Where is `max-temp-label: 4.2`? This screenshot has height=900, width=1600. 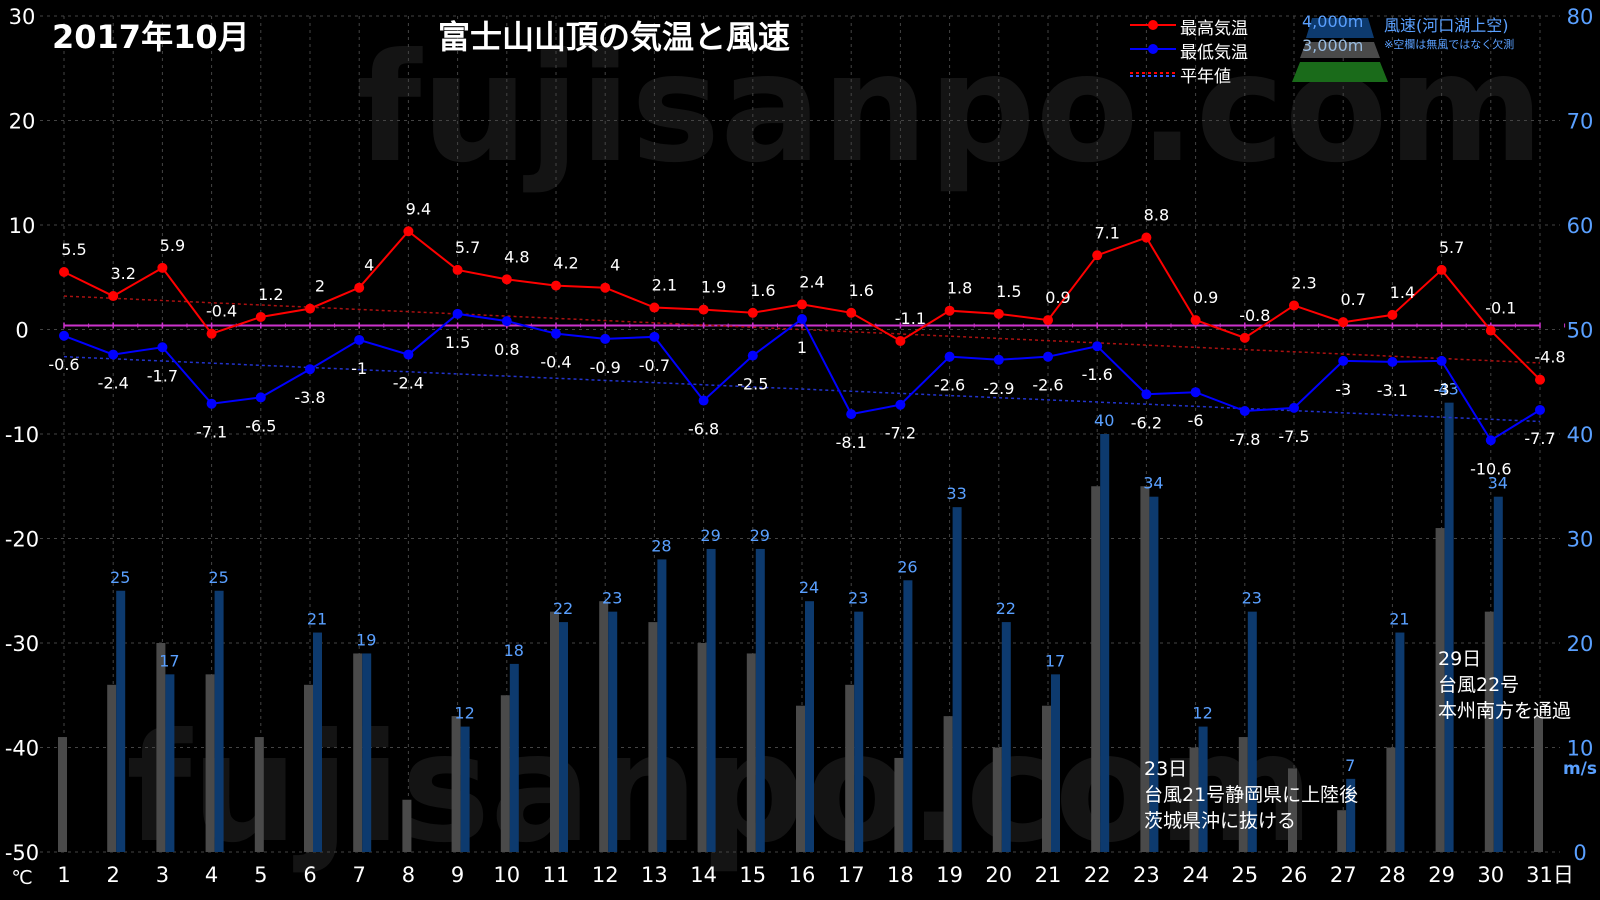 max-temp-label: 4.2 is located at coordinates (565, 263).